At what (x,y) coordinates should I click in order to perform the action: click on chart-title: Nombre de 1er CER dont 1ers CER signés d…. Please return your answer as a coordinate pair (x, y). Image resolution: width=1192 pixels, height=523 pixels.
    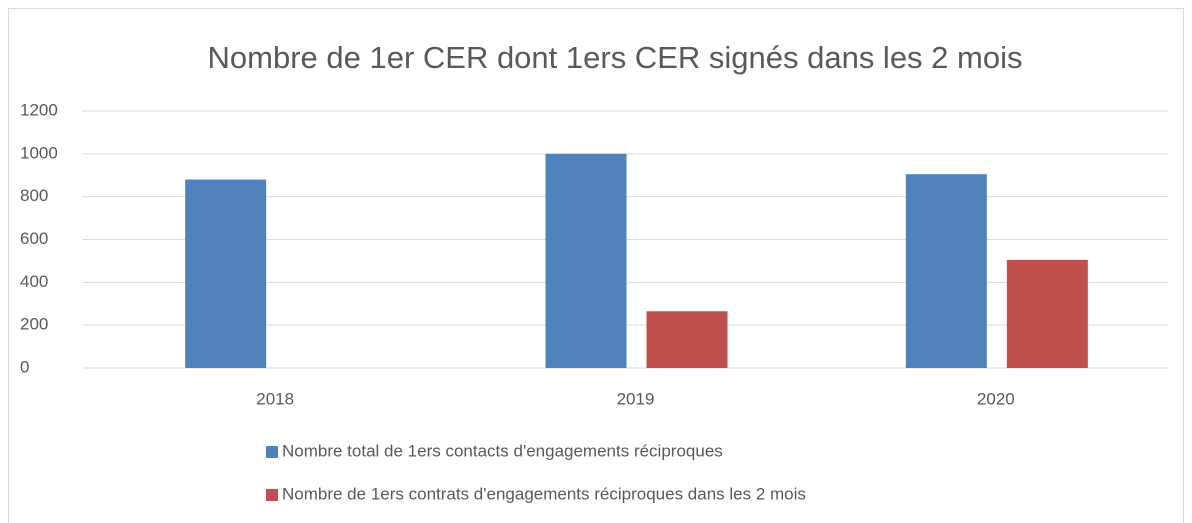
    Looking at the image, I should click on (615, 57).